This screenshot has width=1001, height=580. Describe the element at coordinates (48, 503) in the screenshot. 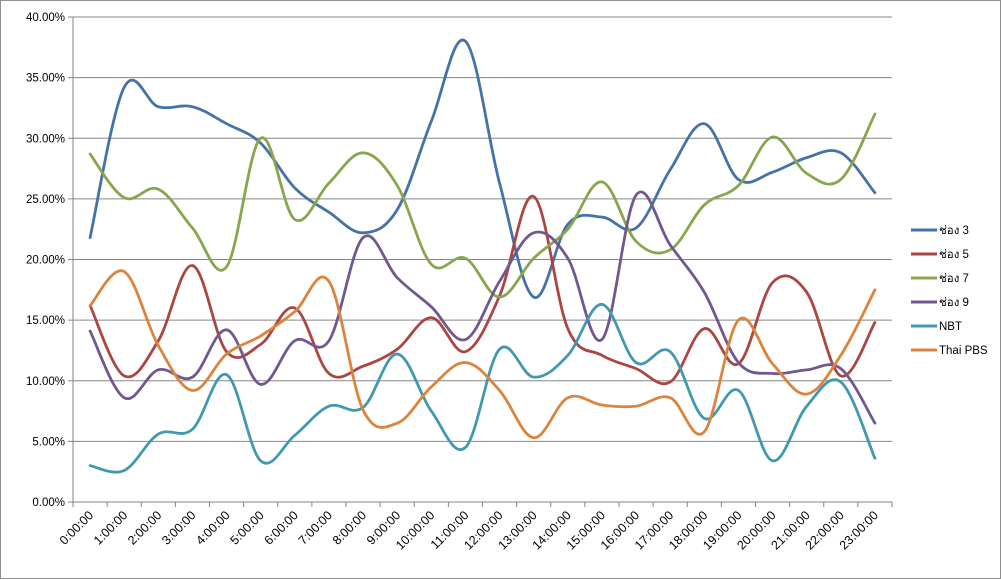

I see `y-tick-label: 0.00%` at that location.